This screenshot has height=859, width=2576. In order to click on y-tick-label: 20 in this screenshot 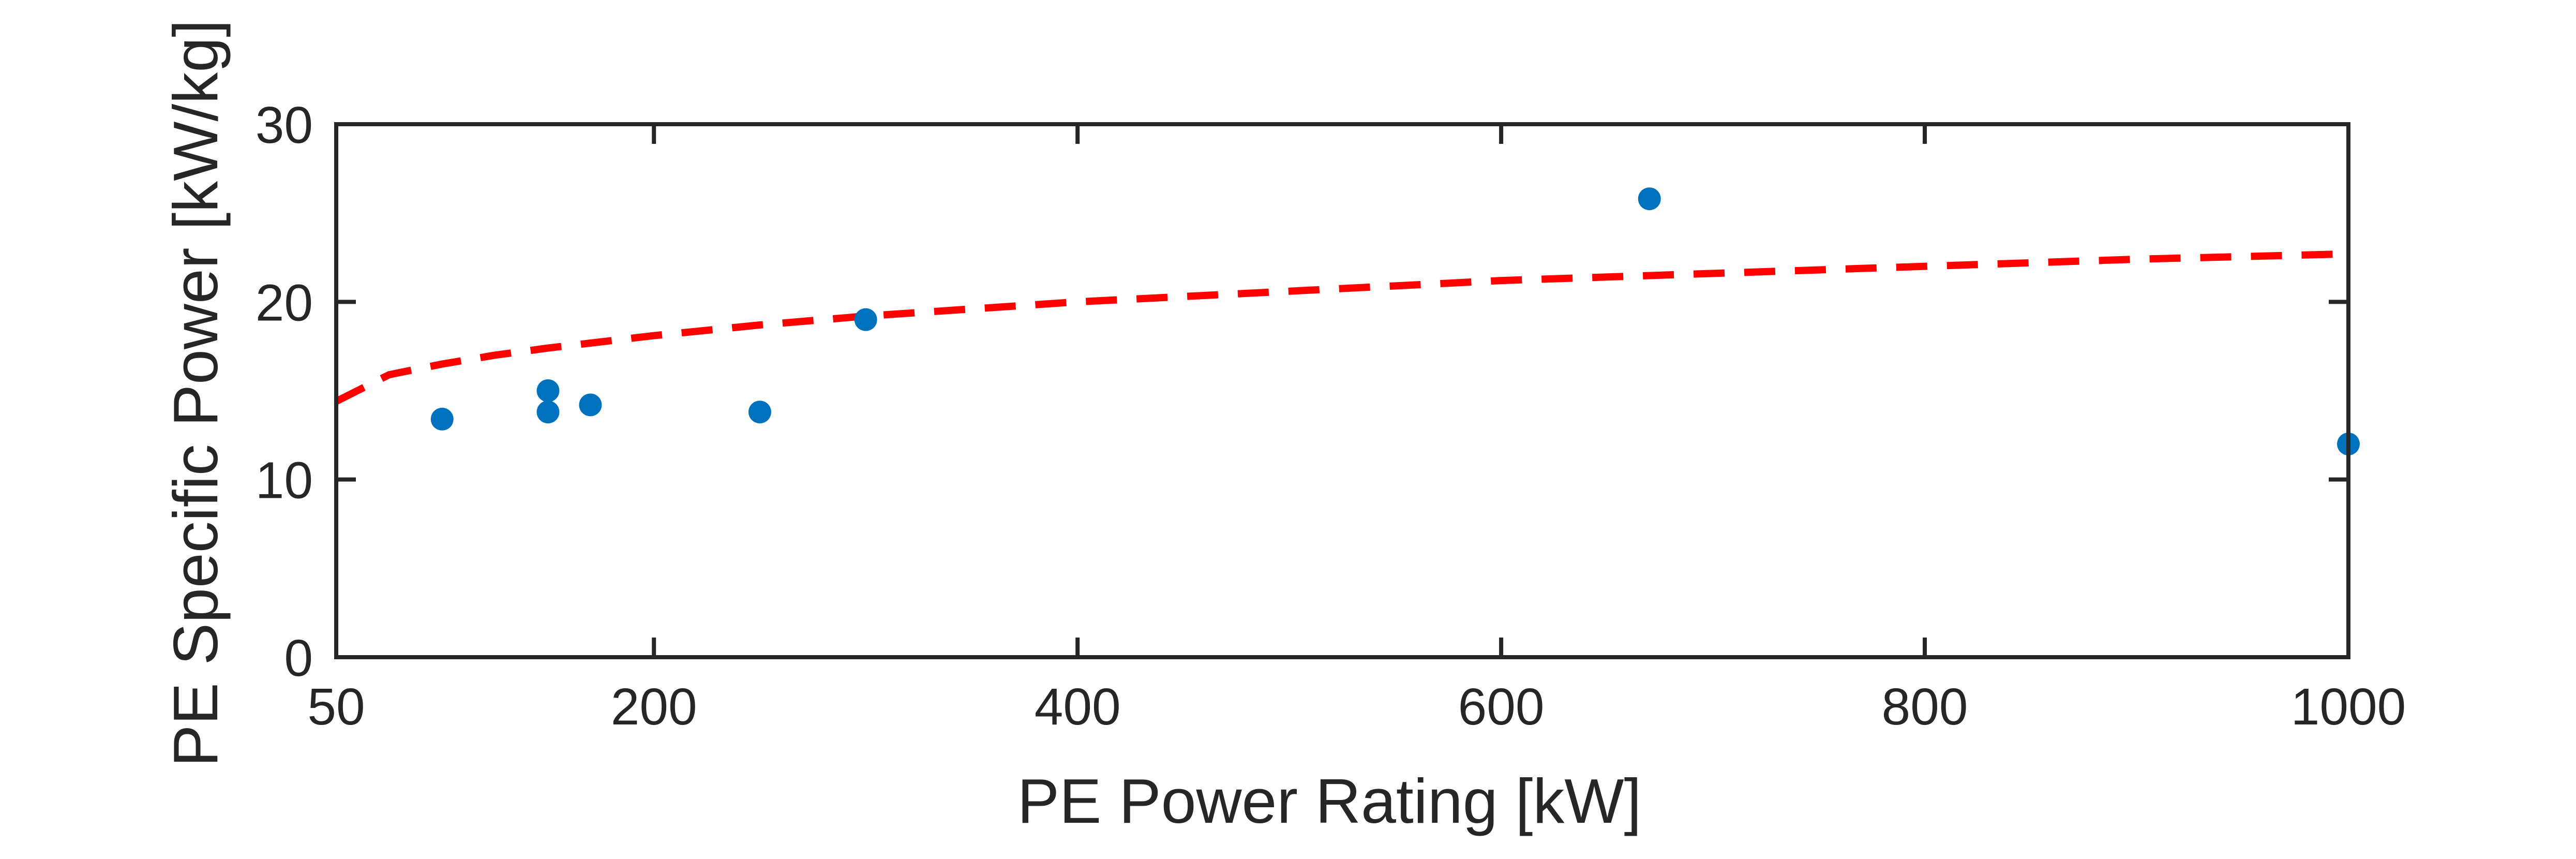, I will do `click(284, 303)`.